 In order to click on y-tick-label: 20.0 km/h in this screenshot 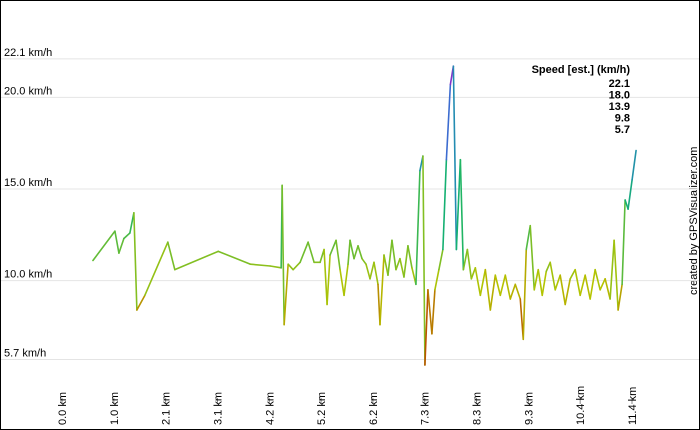, I will do `click(28, 91)`.